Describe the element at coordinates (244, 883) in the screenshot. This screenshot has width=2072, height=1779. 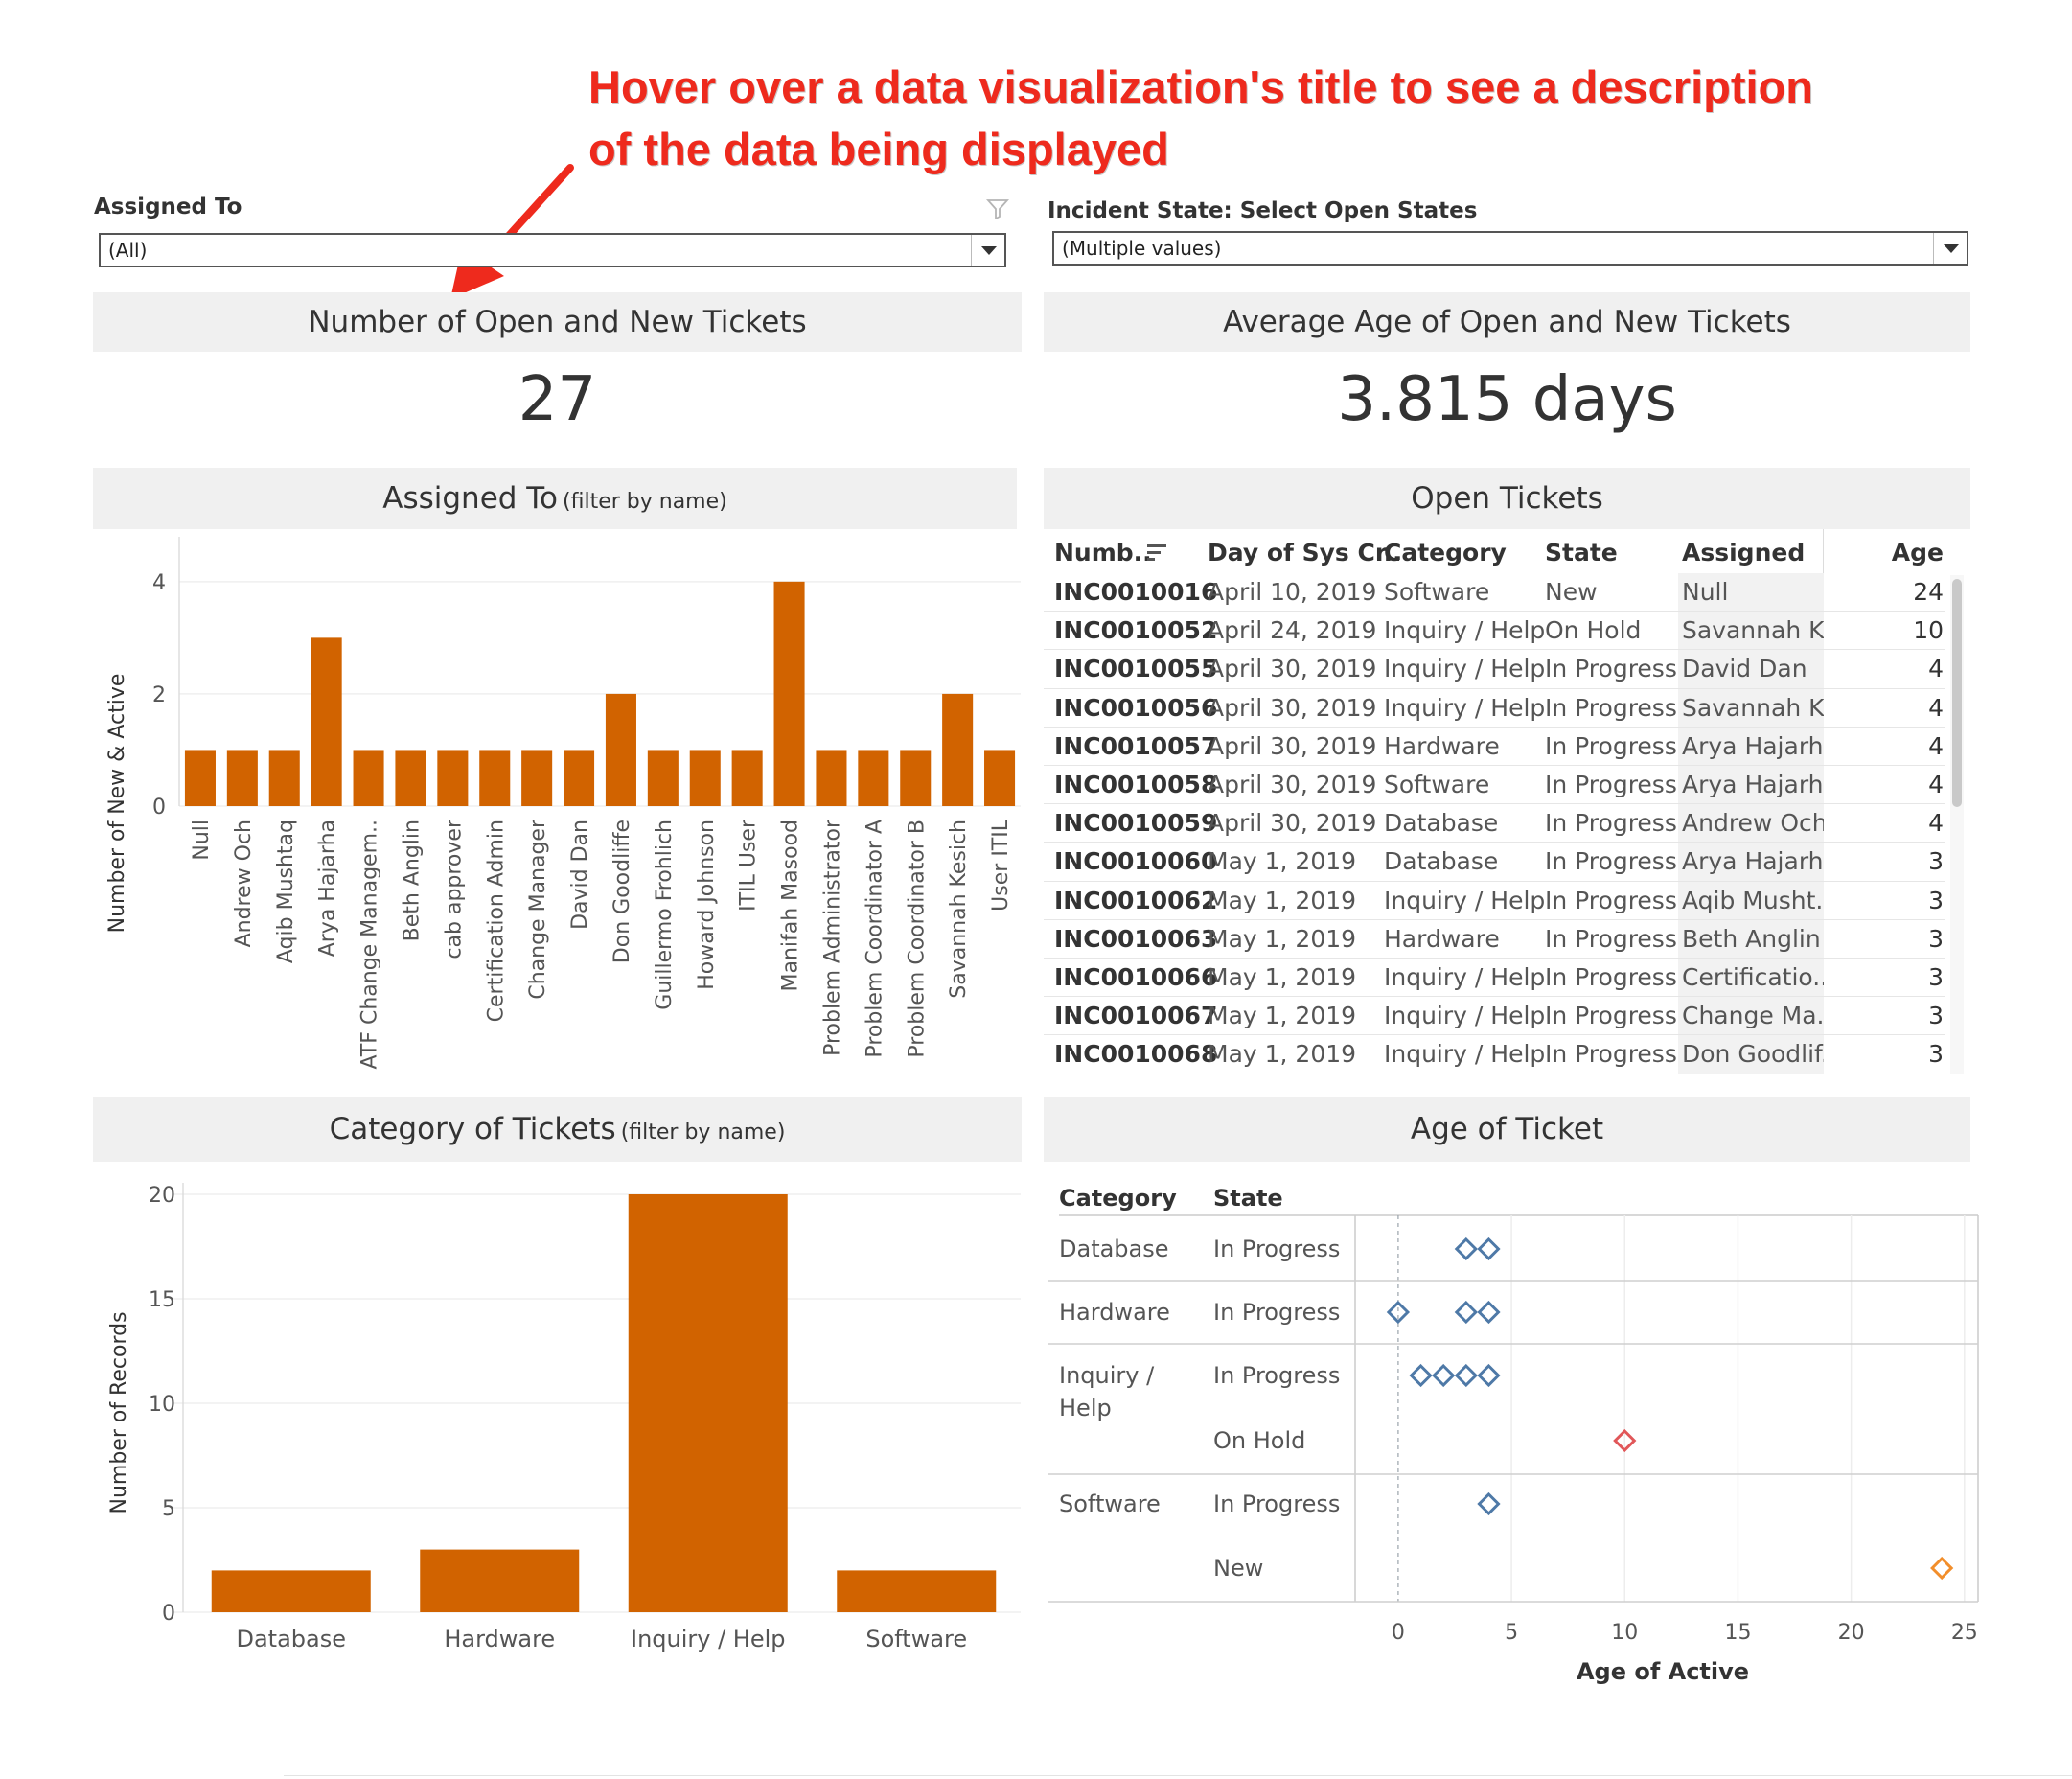
I see `assigned-x-tick-label: Andrew Och` at that location.